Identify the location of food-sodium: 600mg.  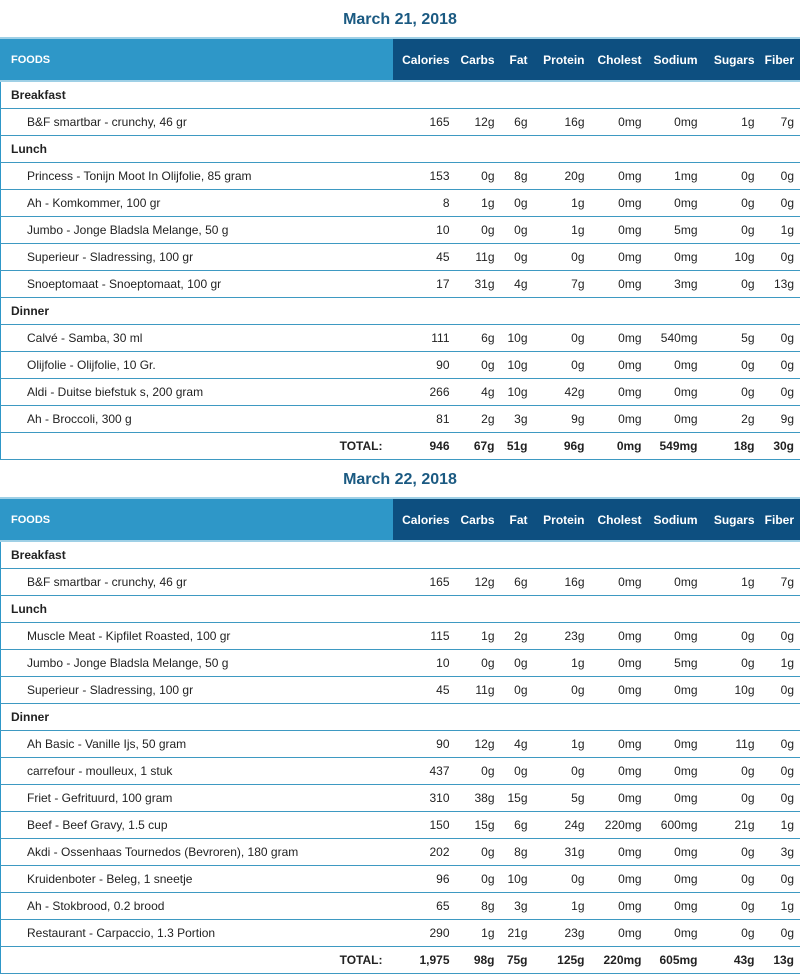
(676, 825).